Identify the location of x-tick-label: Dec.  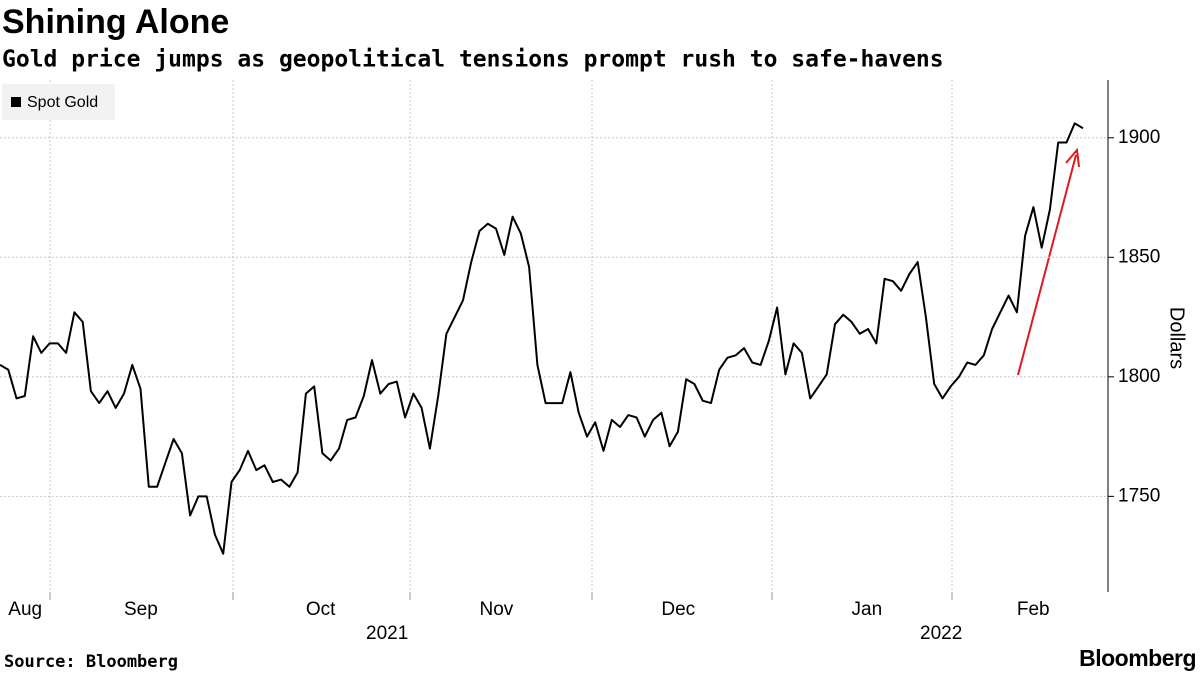
(678, 609).